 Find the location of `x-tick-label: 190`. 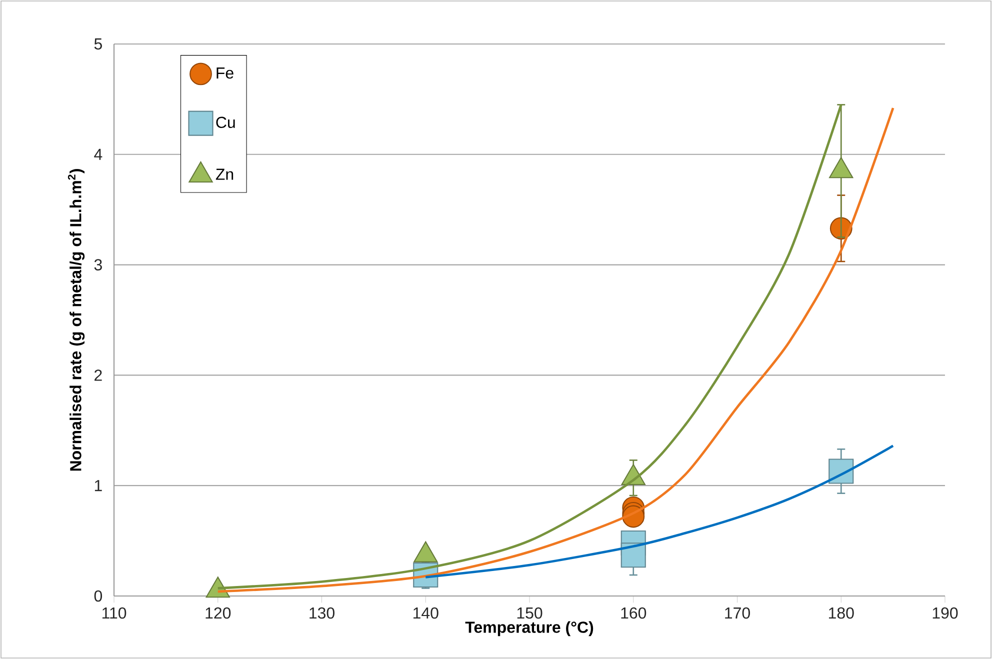

x-tick-label: 190 is located at coordinates (945, 613).